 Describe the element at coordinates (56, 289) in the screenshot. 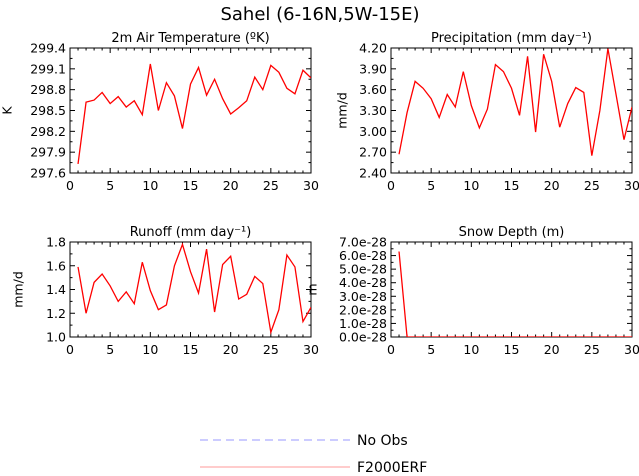

I see `y-tick-label: 1.4` at that location.